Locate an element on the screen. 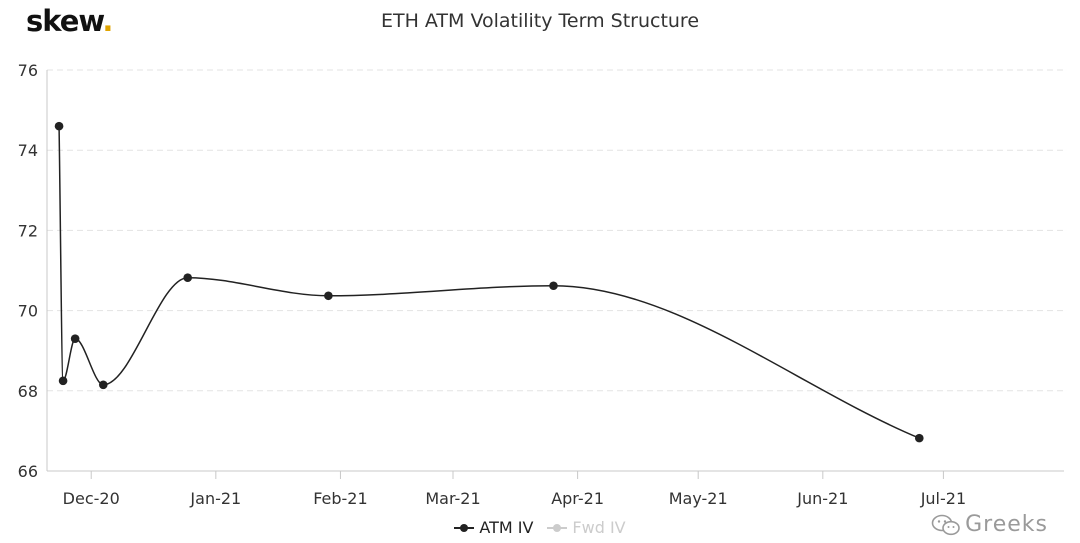 The width and height of the screenshot is (1080, 543). x-tick-label: Feb-21 is located at coordinates (340, 498).